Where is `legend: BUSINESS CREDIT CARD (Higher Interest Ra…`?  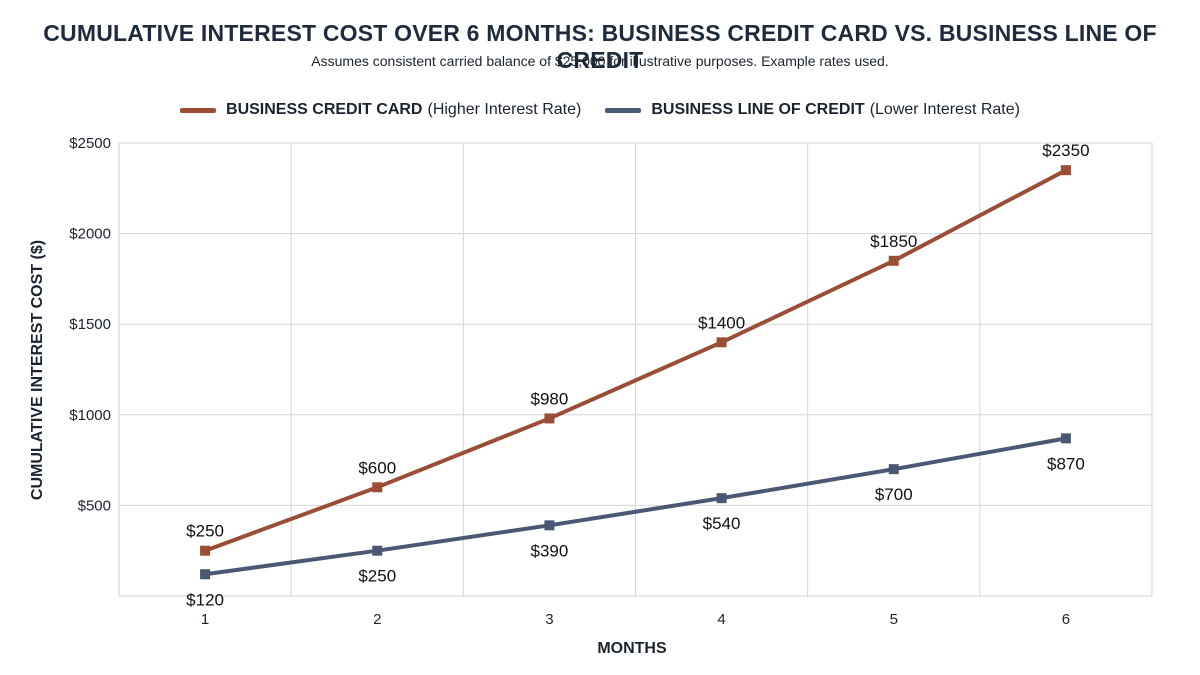
legend: BUSINESS CREDIT CARD (Higher Interest Ra… is located at coordinates (600, 110).